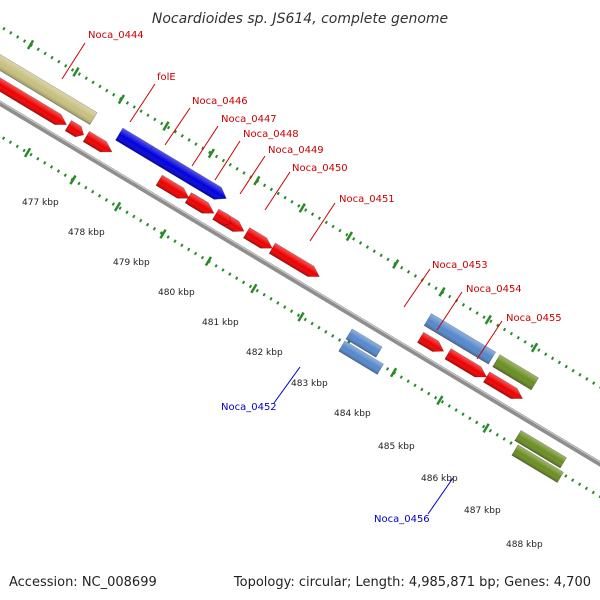 This screenshot has height=600, width=600. What do you see at coordinates (220, 323) in the screenshot?
I see `tick-label: 481 kbp` at bounding box center [220, 323].